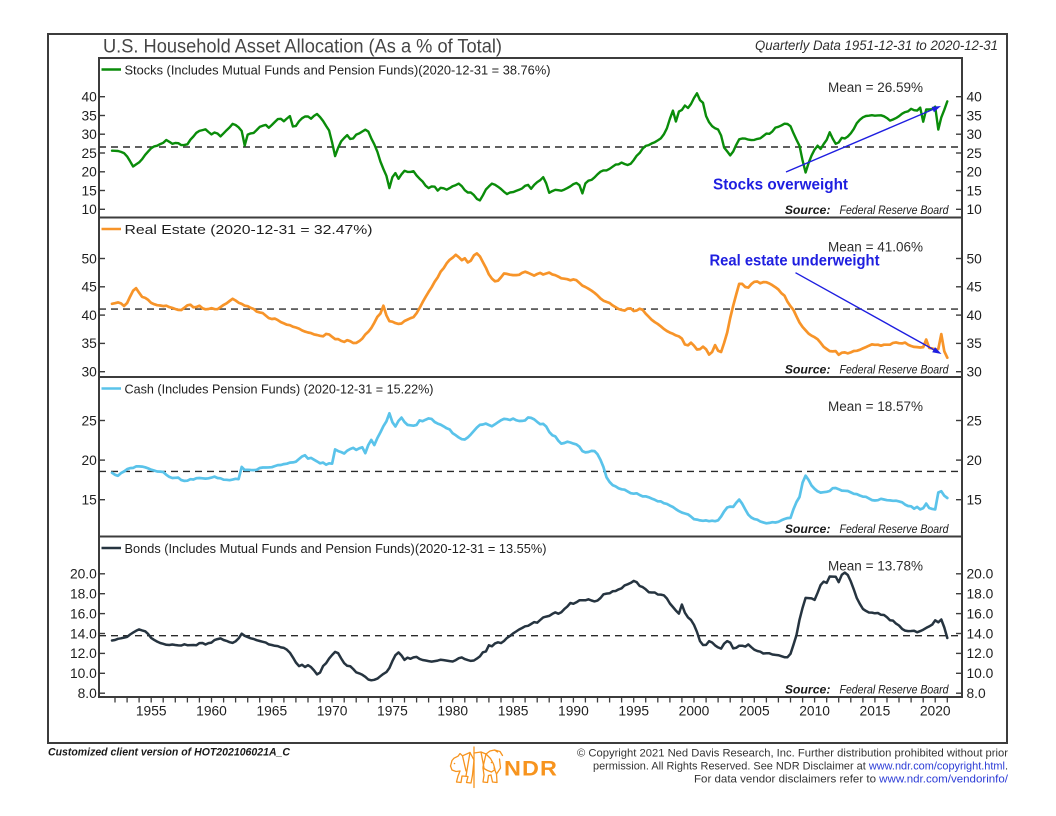 The image size is (1056, 816). What do you see at coordinates (875, 247) in the screenshot?
I see `svg-text: Mean = 41.06%` at bounding box center [875, 247].